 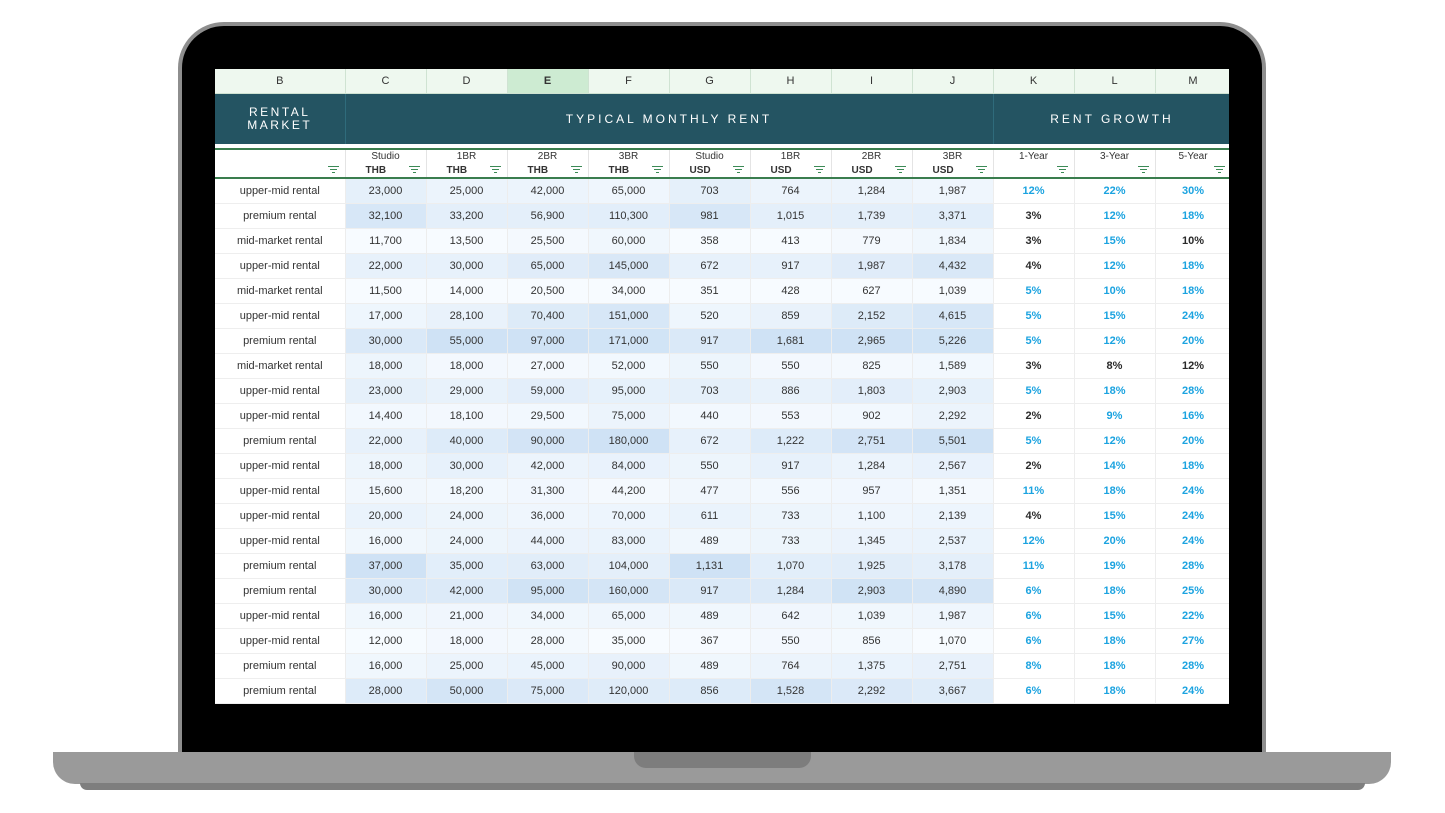 I want to click on rent-cell: 151,000, so click(x=629, y=316).